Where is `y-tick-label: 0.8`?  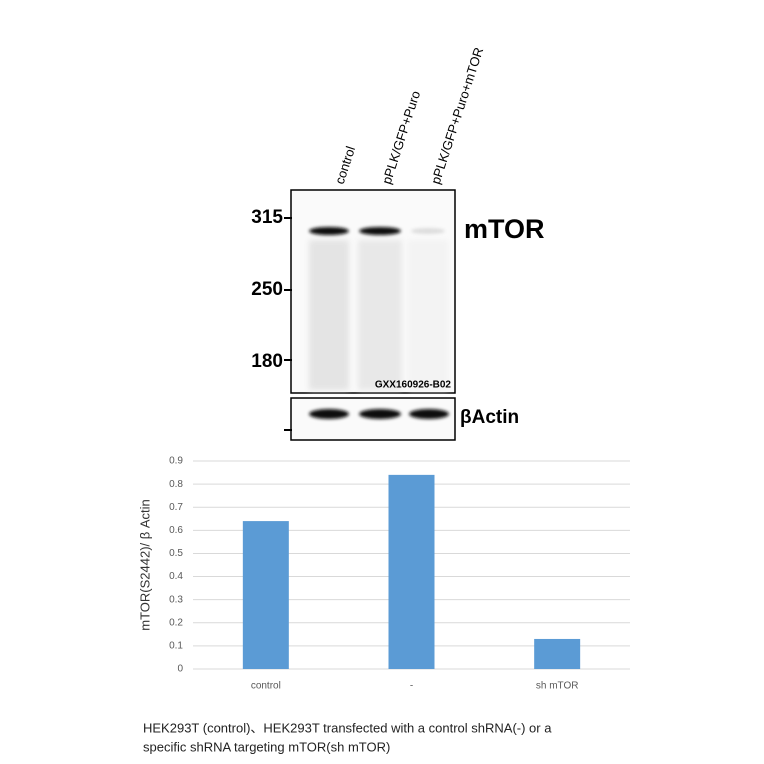
y-tick-label: 0.8 is located at coordinates (176, 484).